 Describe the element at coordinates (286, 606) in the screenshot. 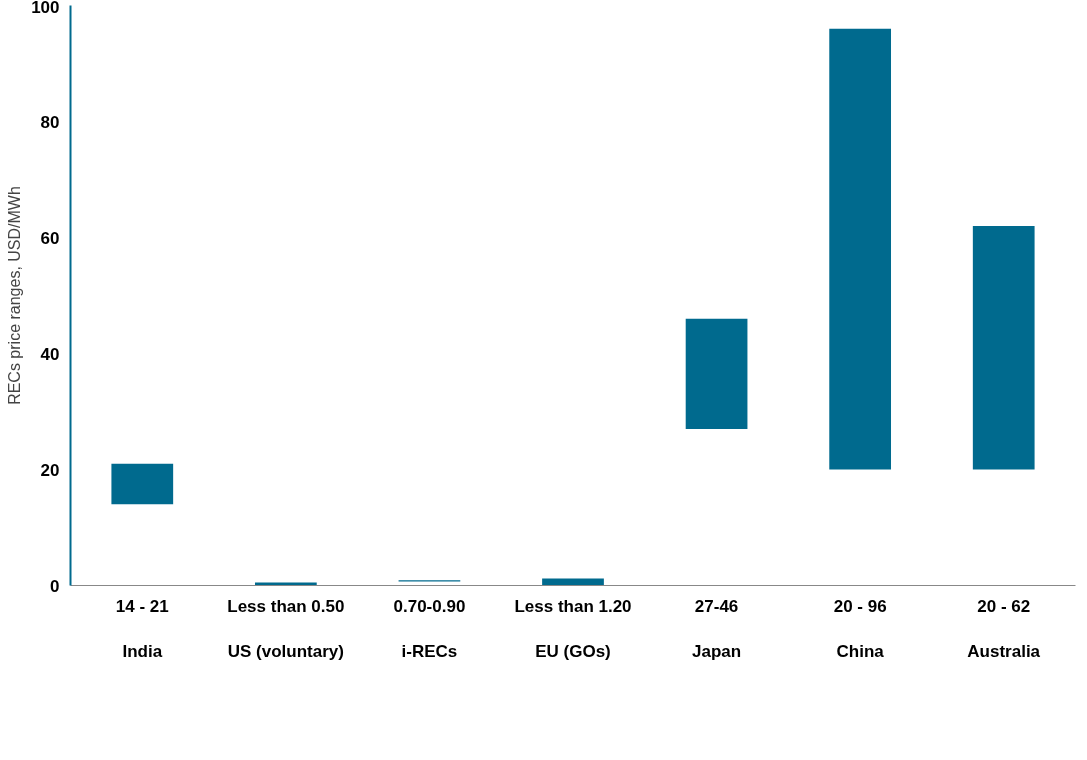

I see `text: Less than 0.50` at that location.